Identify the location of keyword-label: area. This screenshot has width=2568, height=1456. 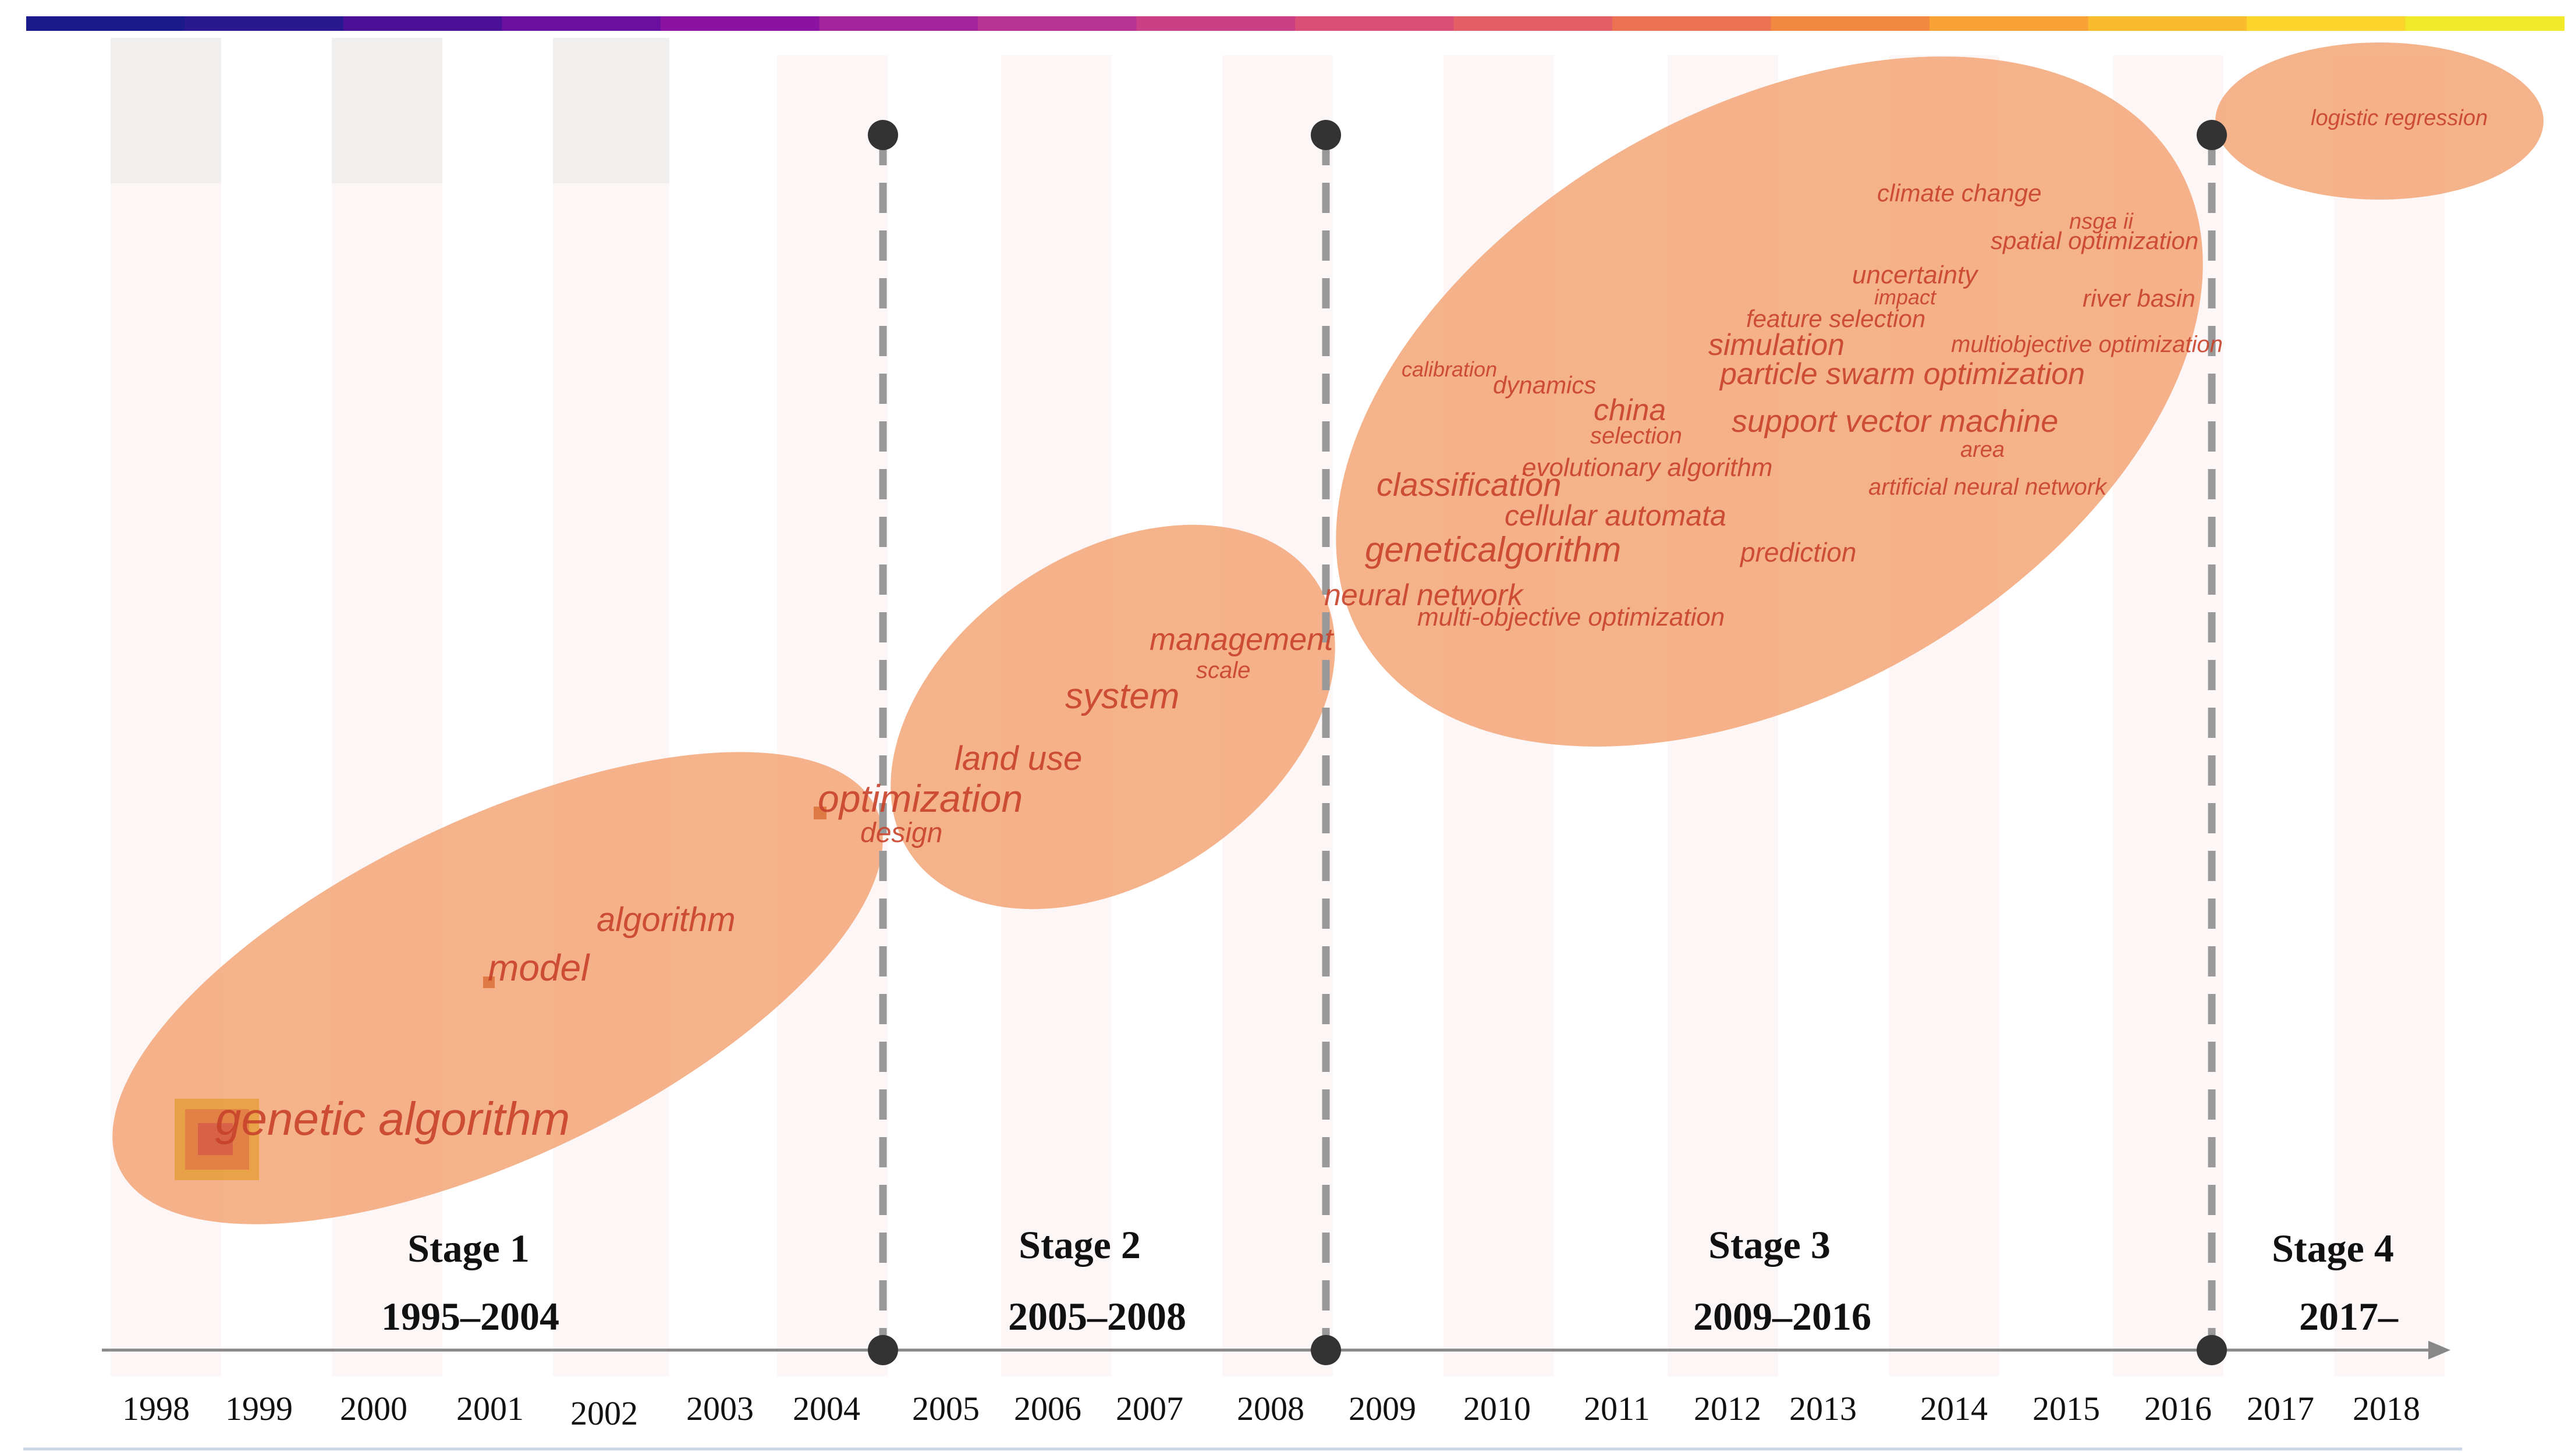
(1982, 450).